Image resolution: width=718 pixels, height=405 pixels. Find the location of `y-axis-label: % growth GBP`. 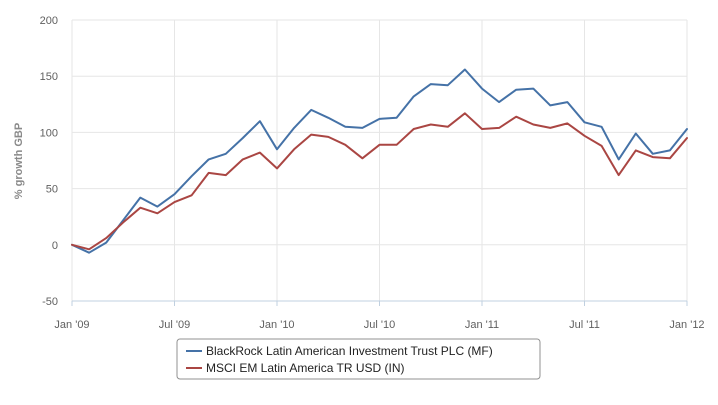

y-axis-label: % growth GBP is located at coordinates (19, 161).